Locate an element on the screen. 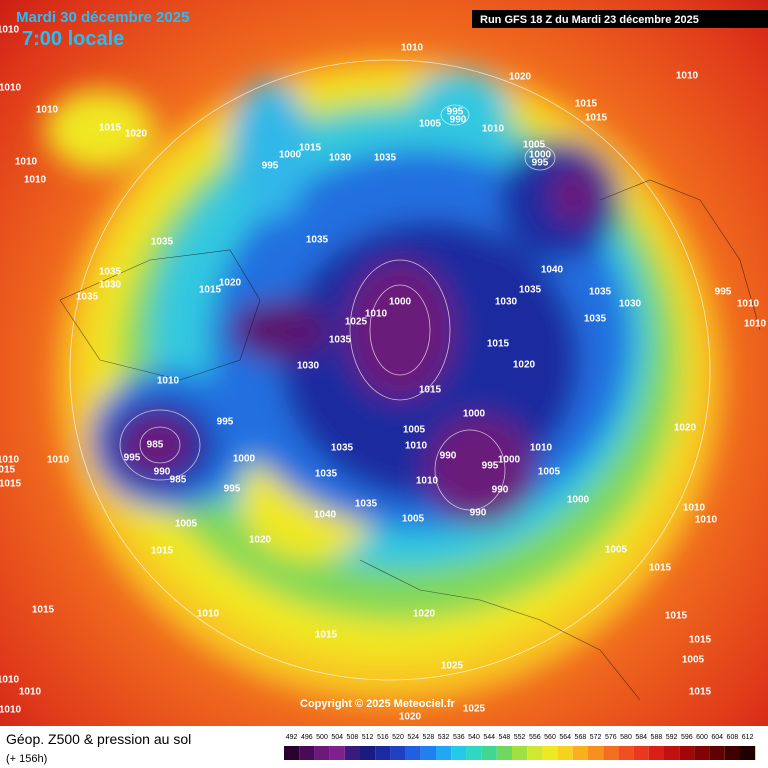 The height and width of the screenshot is (768, 768). colorbar-label: 596 is located at coordinates (687, 737).